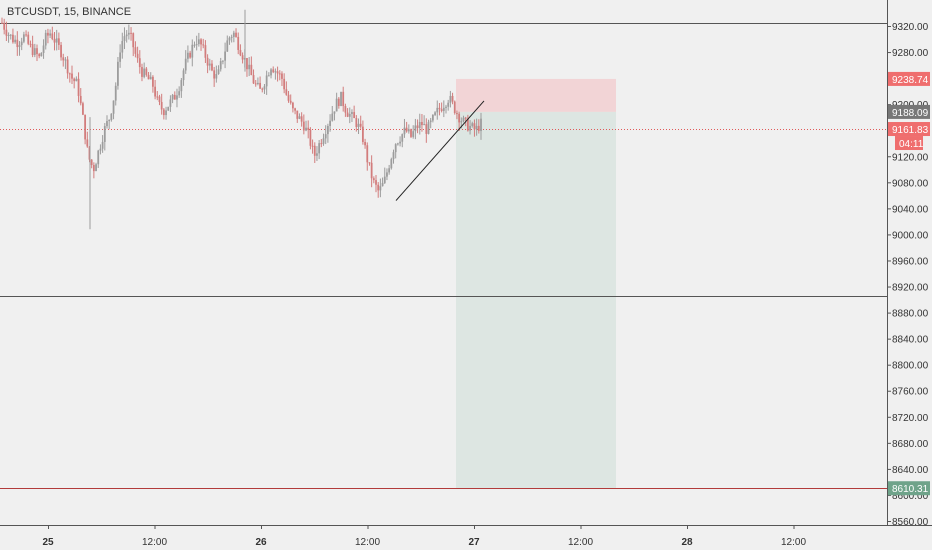 The image size is (932, 550). Describe the element at coordinates (261, 542) in the screenshot. I see `time-tick-label: 26` at that location.